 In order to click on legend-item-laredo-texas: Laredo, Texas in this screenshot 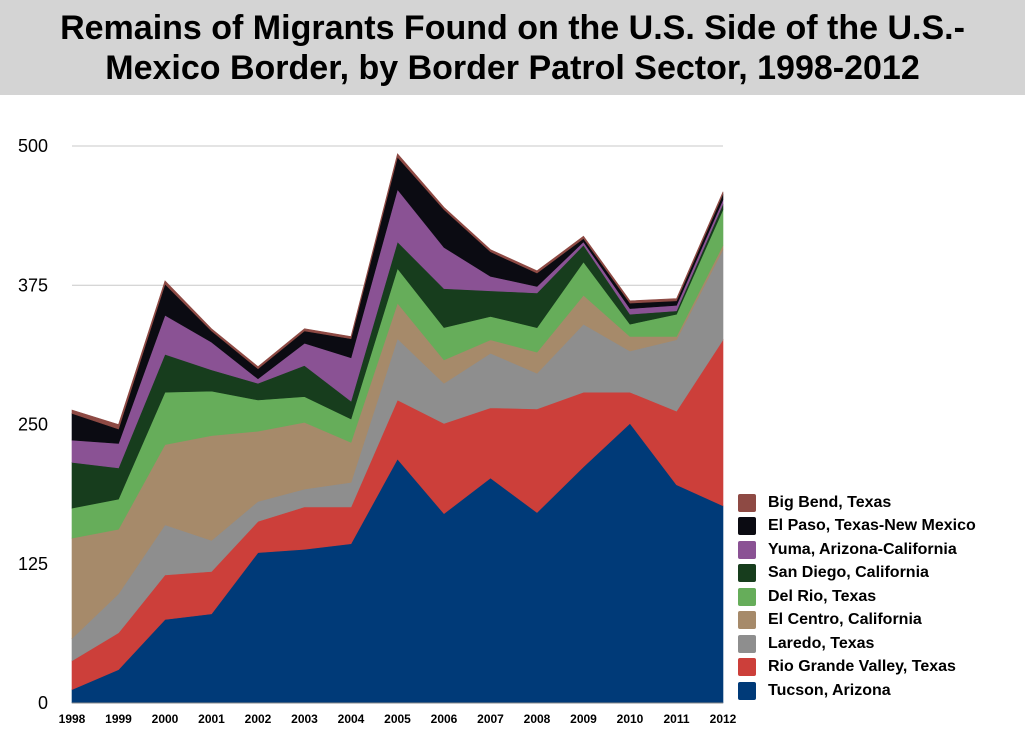, I will do `click(880, 644)`.